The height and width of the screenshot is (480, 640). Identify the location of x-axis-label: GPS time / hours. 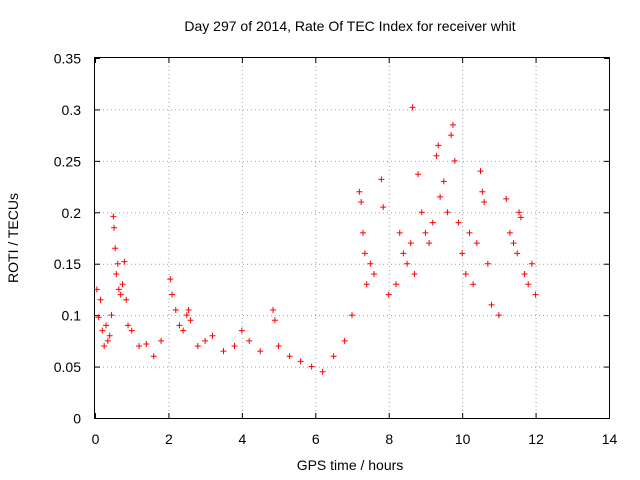
(350, 465).